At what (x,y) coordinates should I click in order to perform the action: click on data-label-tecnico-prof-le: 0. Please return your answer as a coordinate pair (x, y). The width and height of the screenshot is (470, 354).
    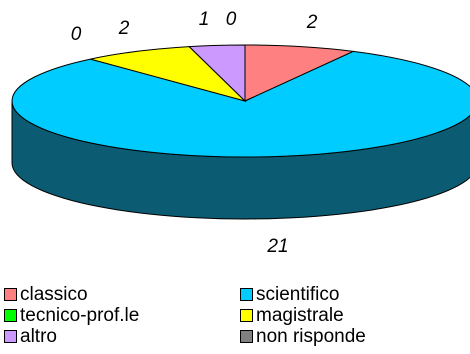
    Looking at the image, I should click on (231, 19).